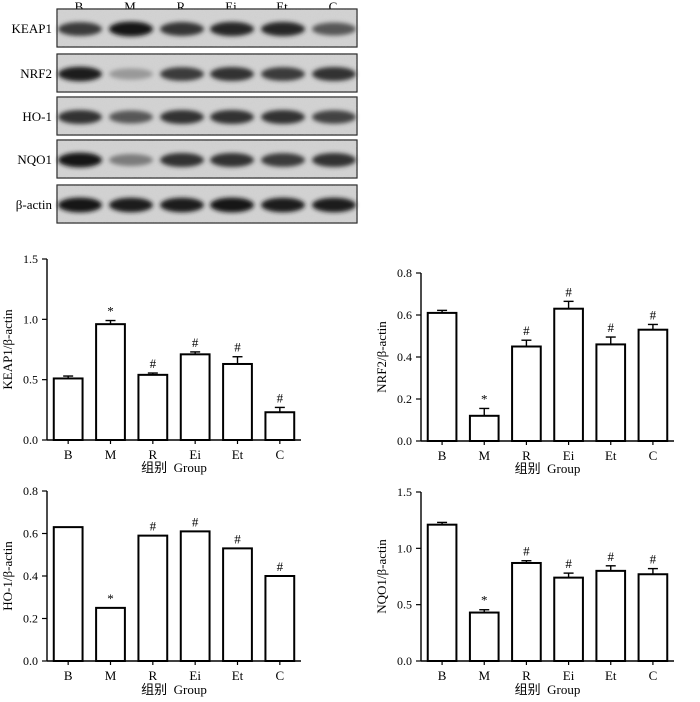 The width and height of the screenshot is (700, 702). I want to click on protein-label-actin: β-actin, so click(34, 204).